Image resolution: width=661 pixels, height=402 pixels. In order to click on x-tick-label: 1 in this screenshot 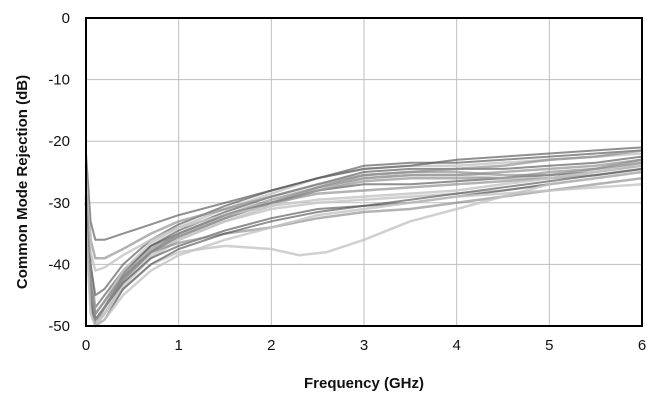, I will do `click(178, 345)`.